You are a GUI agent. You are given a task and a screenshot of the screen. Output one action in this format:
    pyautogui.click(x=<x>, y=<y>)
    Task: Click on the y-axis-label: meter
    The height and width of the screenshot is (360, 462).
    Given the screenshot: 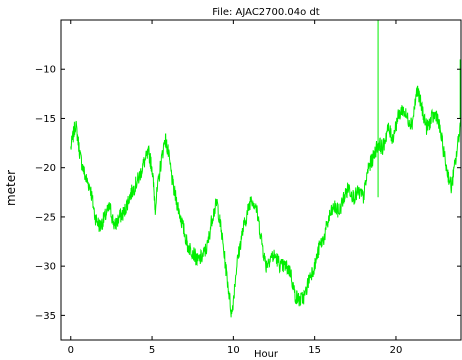 What is the action you would take?
    pyautogui.click(x=11, y=188)
    